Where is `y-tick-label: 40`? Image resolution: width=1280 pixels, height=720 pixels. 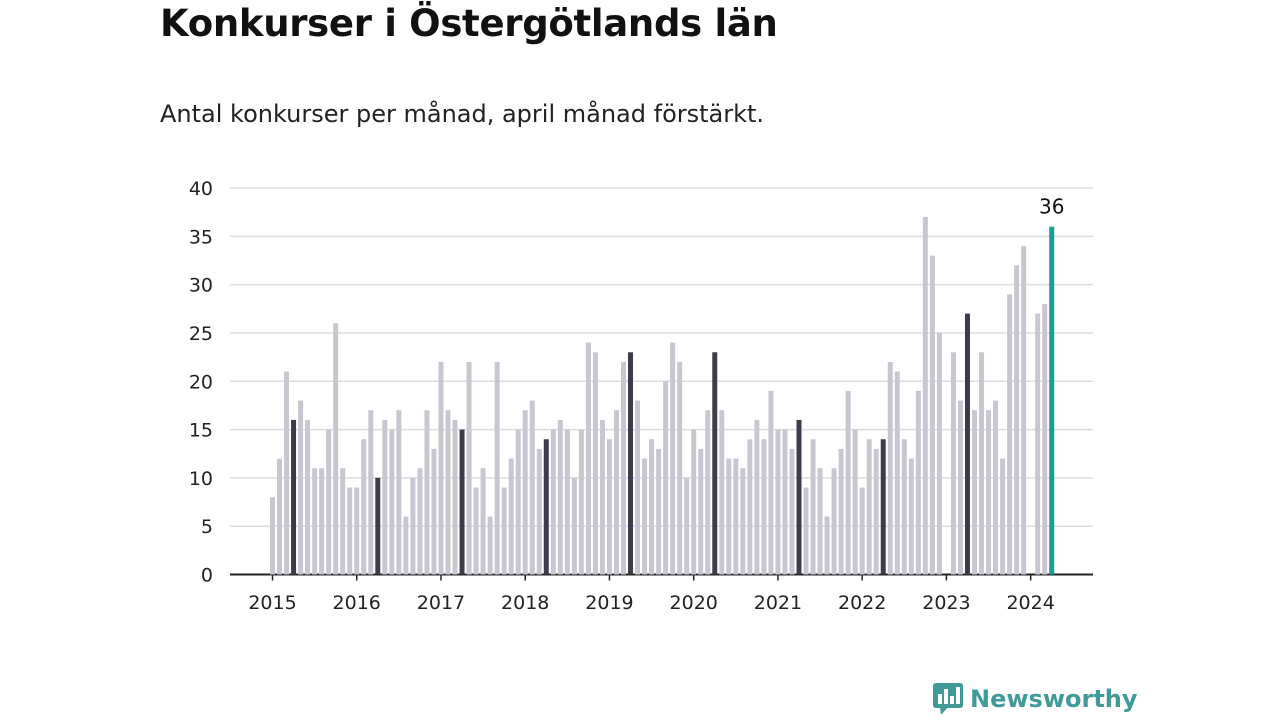 y-tick-label: 40 is located at coordinates (201, 189).